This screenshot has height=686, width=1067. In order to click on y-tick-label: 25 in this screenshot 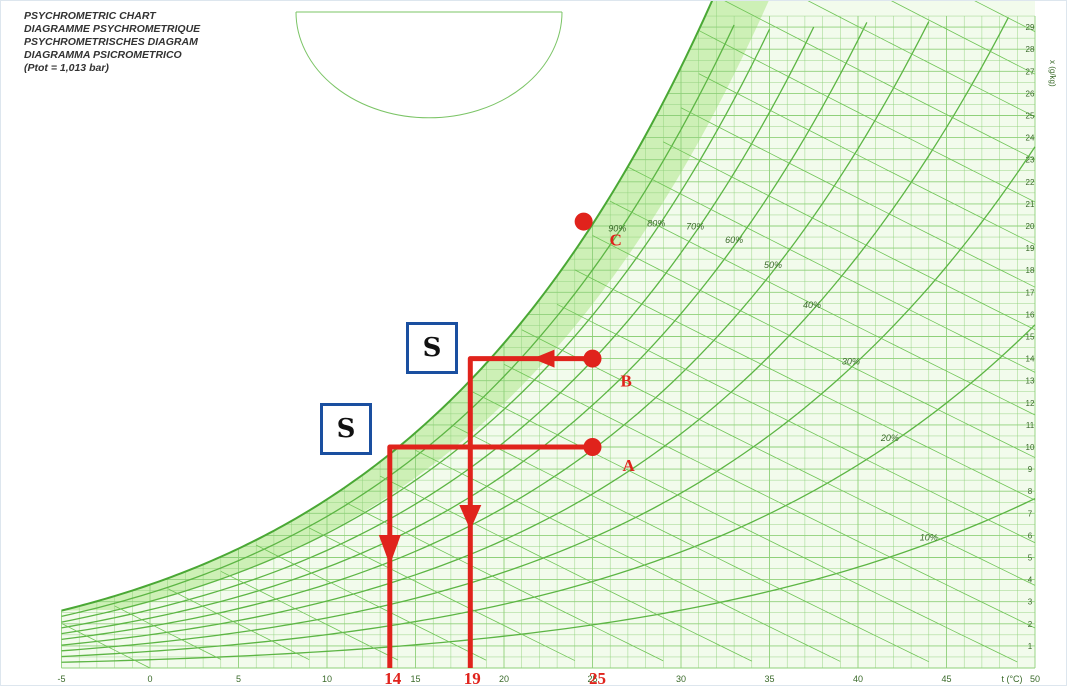, I will do `click(1030, 116)`.